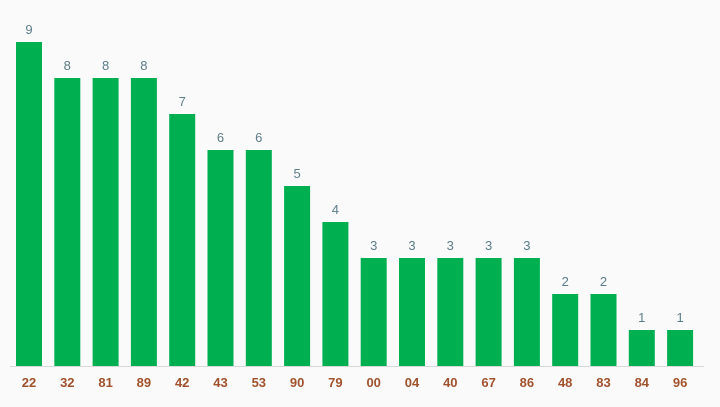 This screenshot has height=407, width=720. I want to click on value-label-90: 5, so click(296, 173).